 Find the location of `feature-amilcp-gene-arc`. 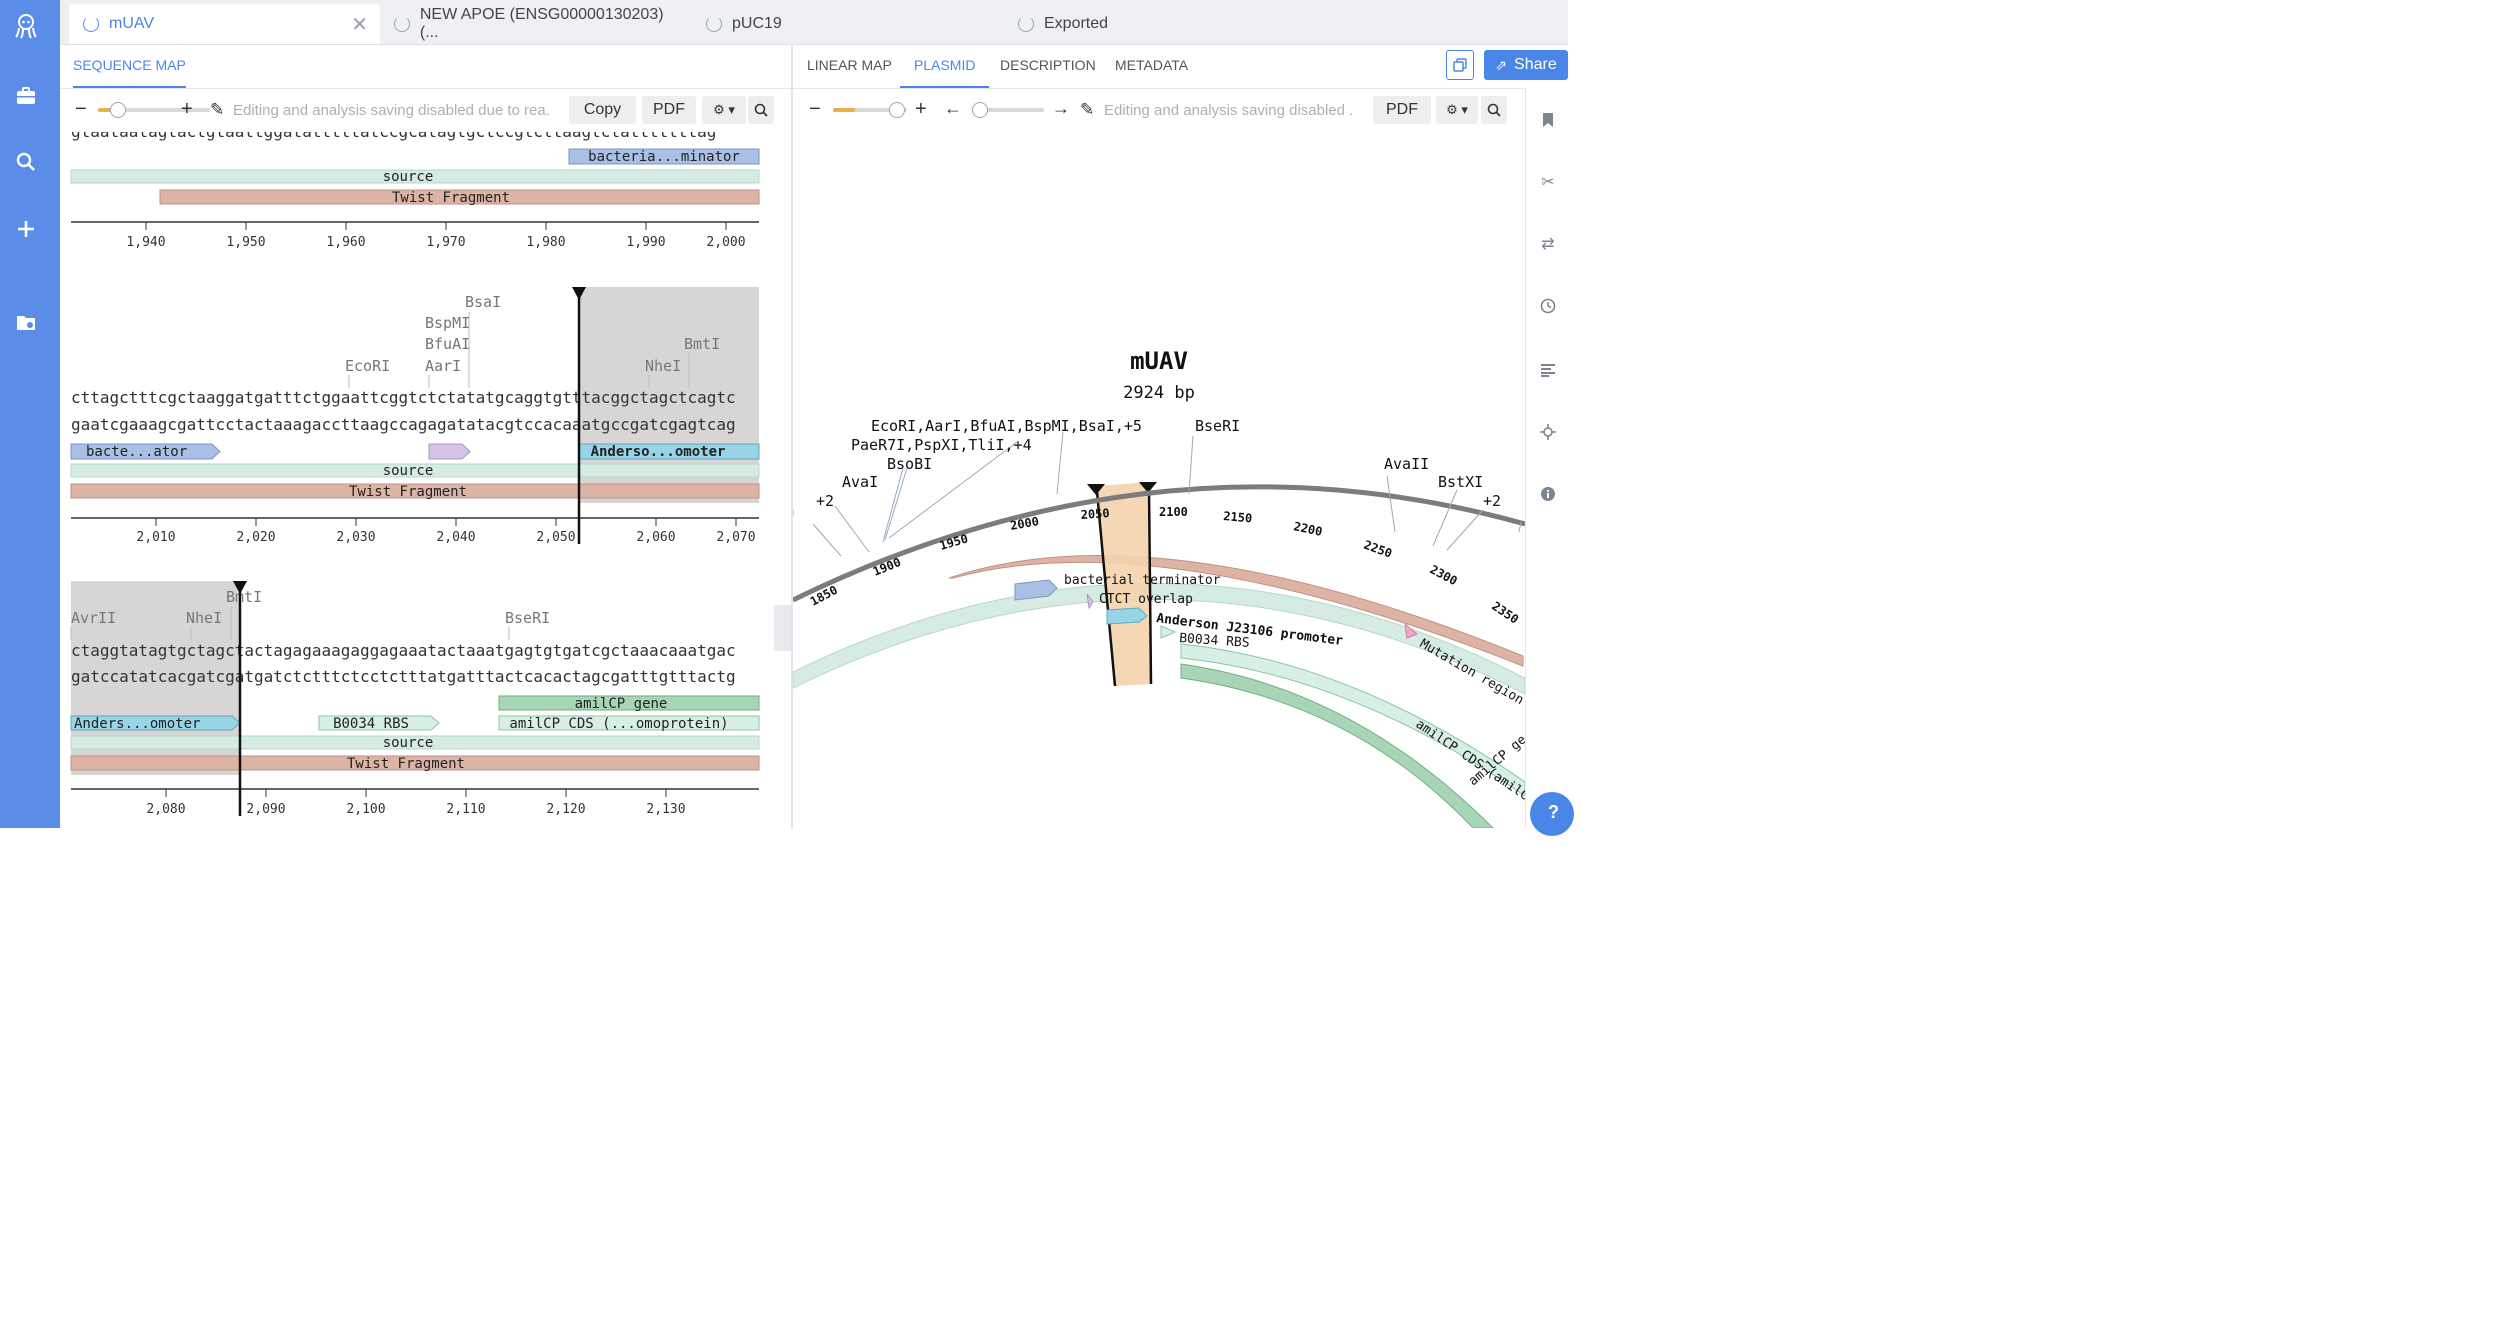

feature-amilcp-gene-arc is located at coordinates (1337, 745).